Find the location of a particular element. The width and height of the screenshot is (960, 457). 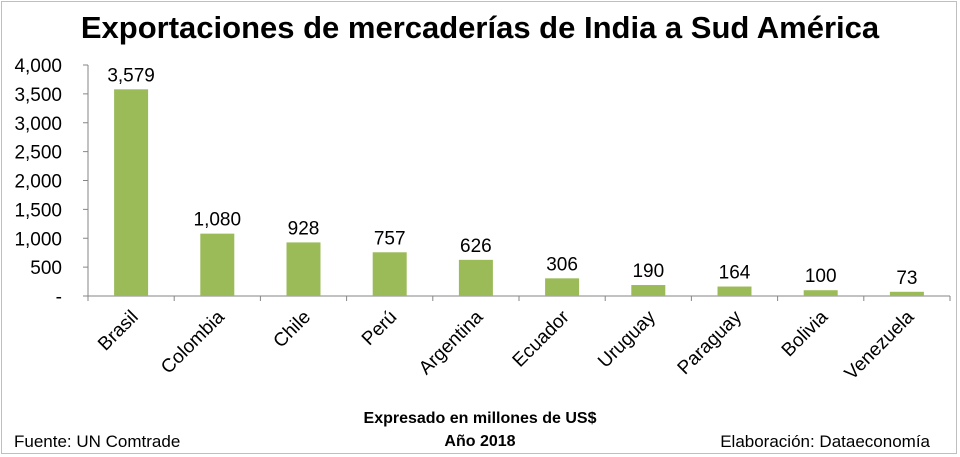

y-tick-label: 1,000 is located at coordinates (38, 239).